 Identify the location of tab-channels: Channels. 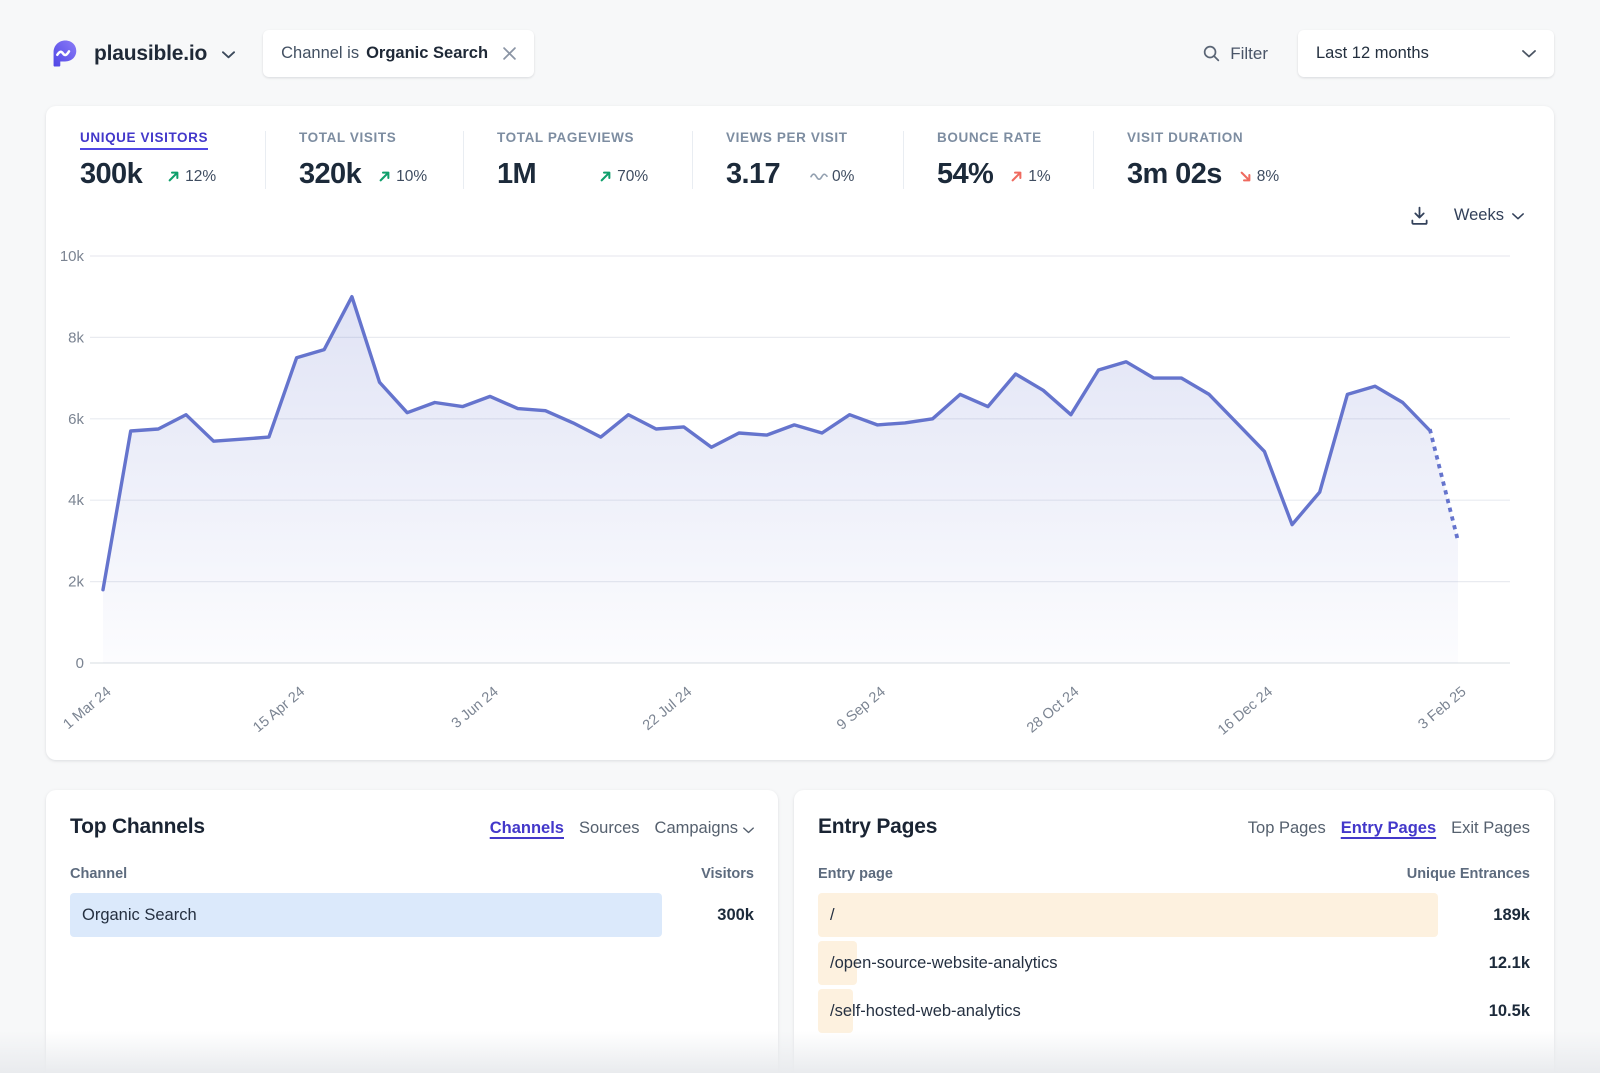
(526, 828).